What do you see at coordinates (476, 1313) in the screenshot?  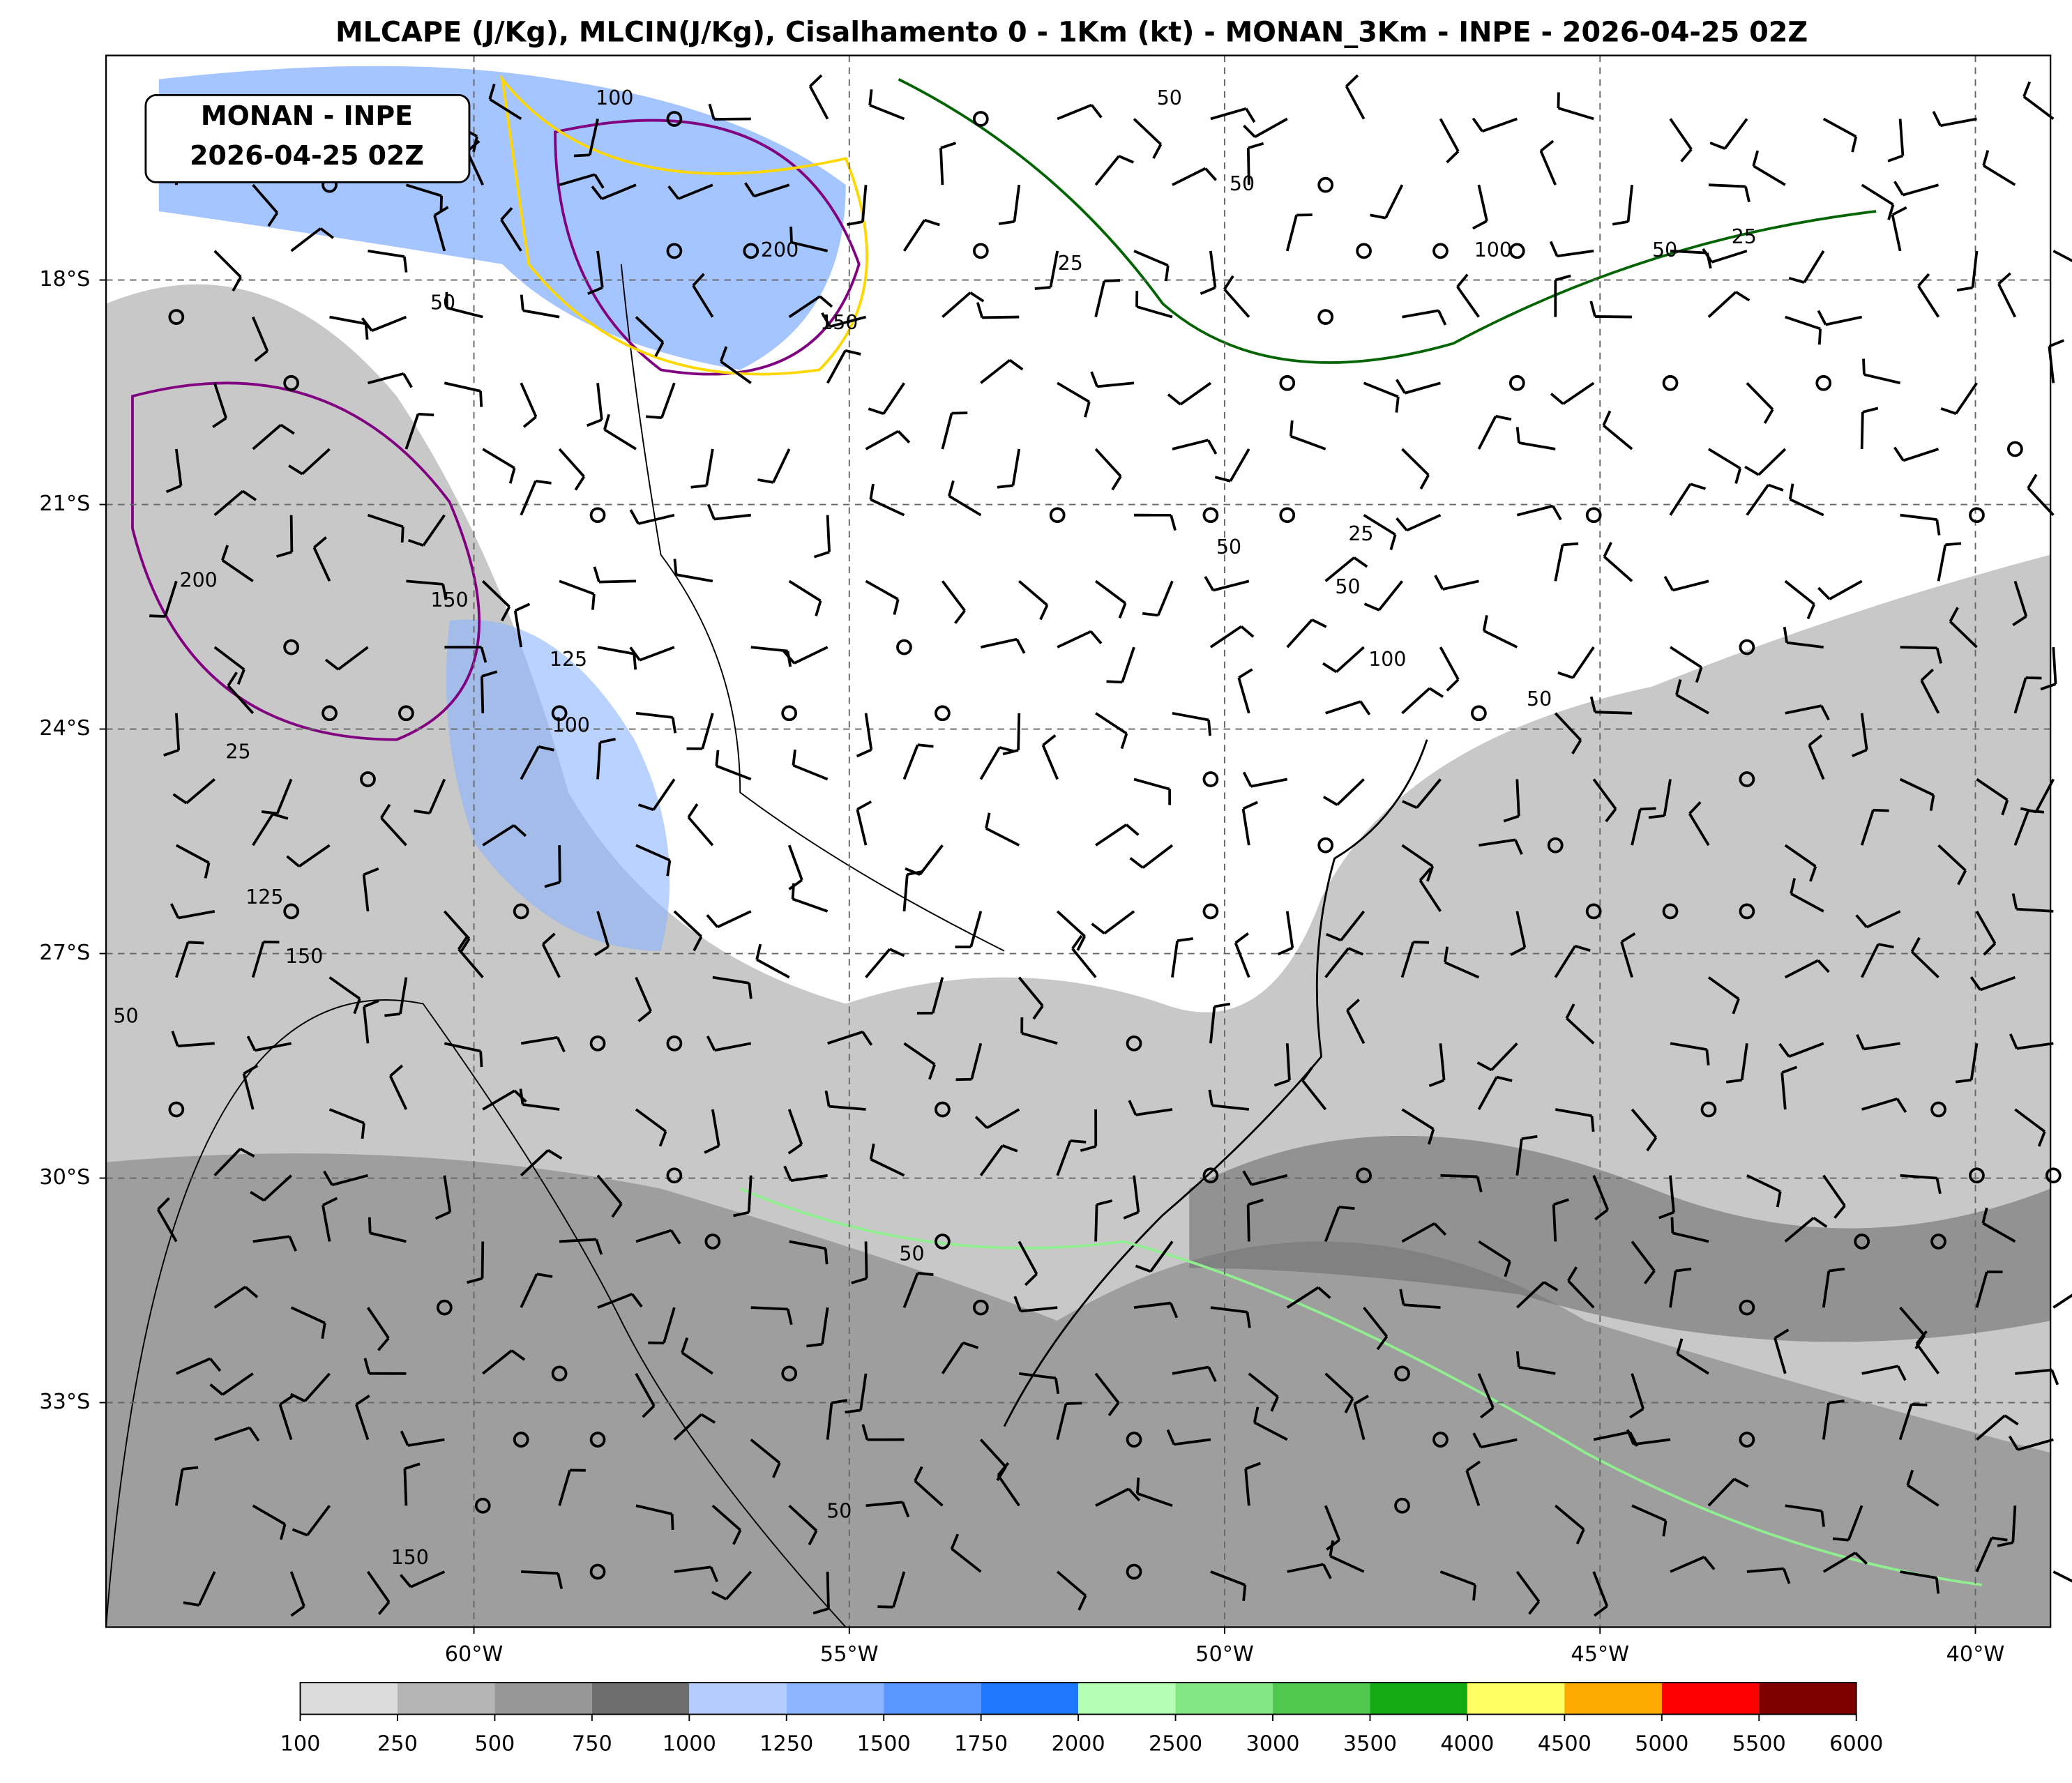 I see `border` at bounding box center [476, 1313].